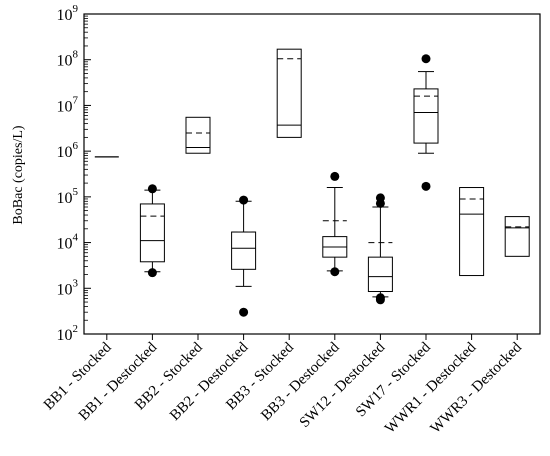  Describe the element at coordinates (74, 173) in the screenshot. I see `y-axis-ticks: 10² 10³ 10⁴ 10⁵ 10⁶ 10⁷ 10⁸ 10⁹` at that location.